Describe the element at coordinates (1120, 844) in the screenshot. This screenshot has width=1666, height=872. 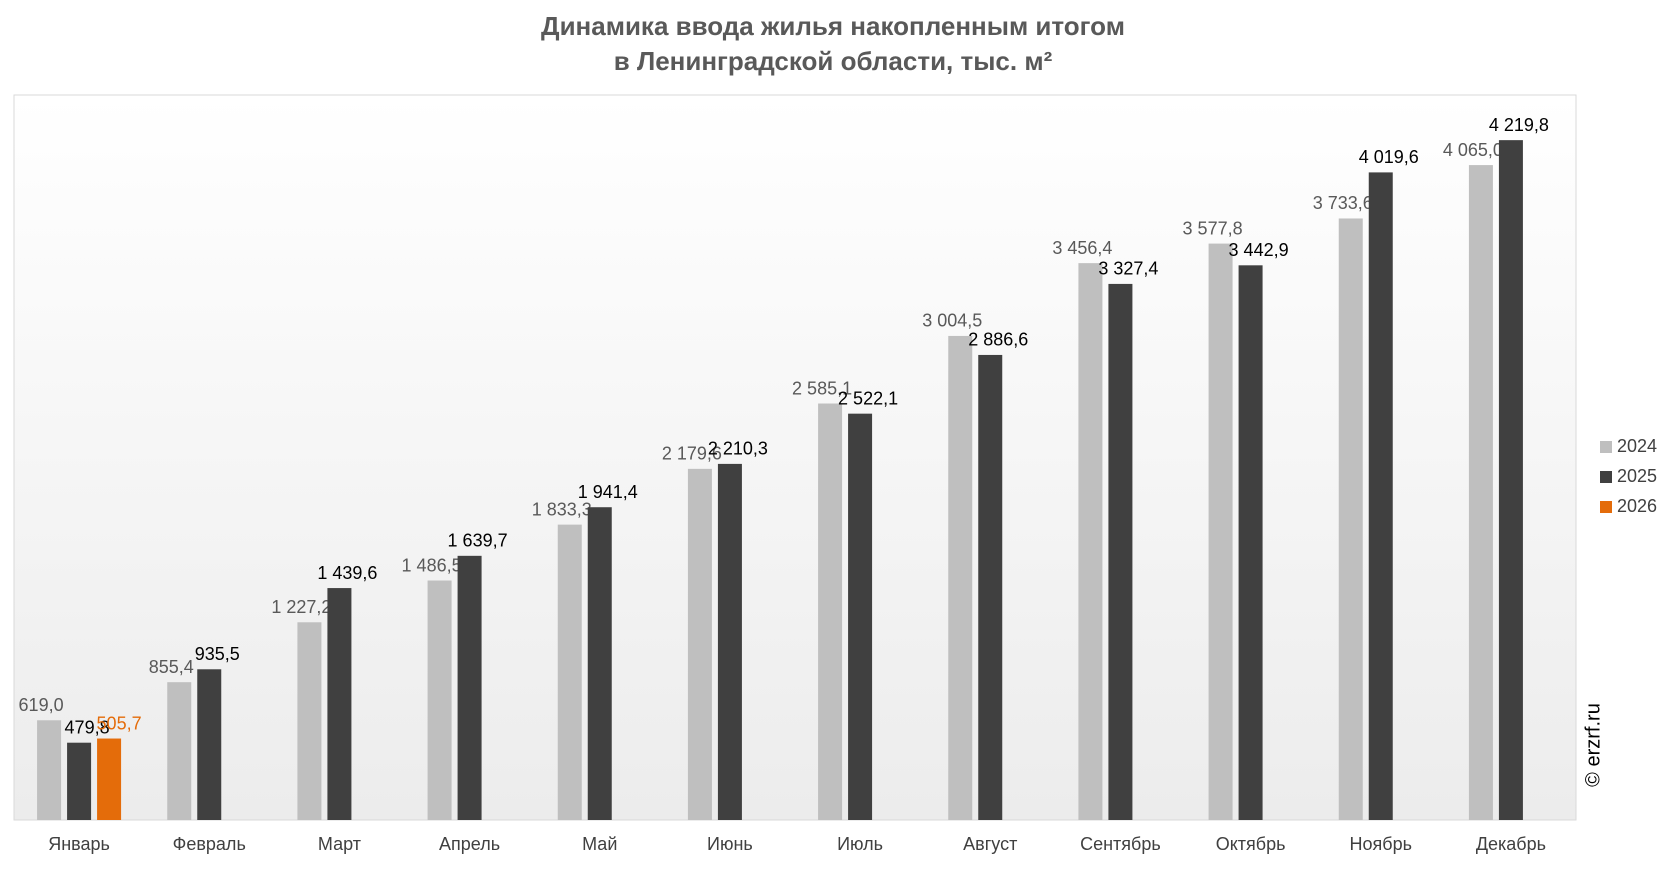
I see `x-tick-label: Сентябрь` at that location.